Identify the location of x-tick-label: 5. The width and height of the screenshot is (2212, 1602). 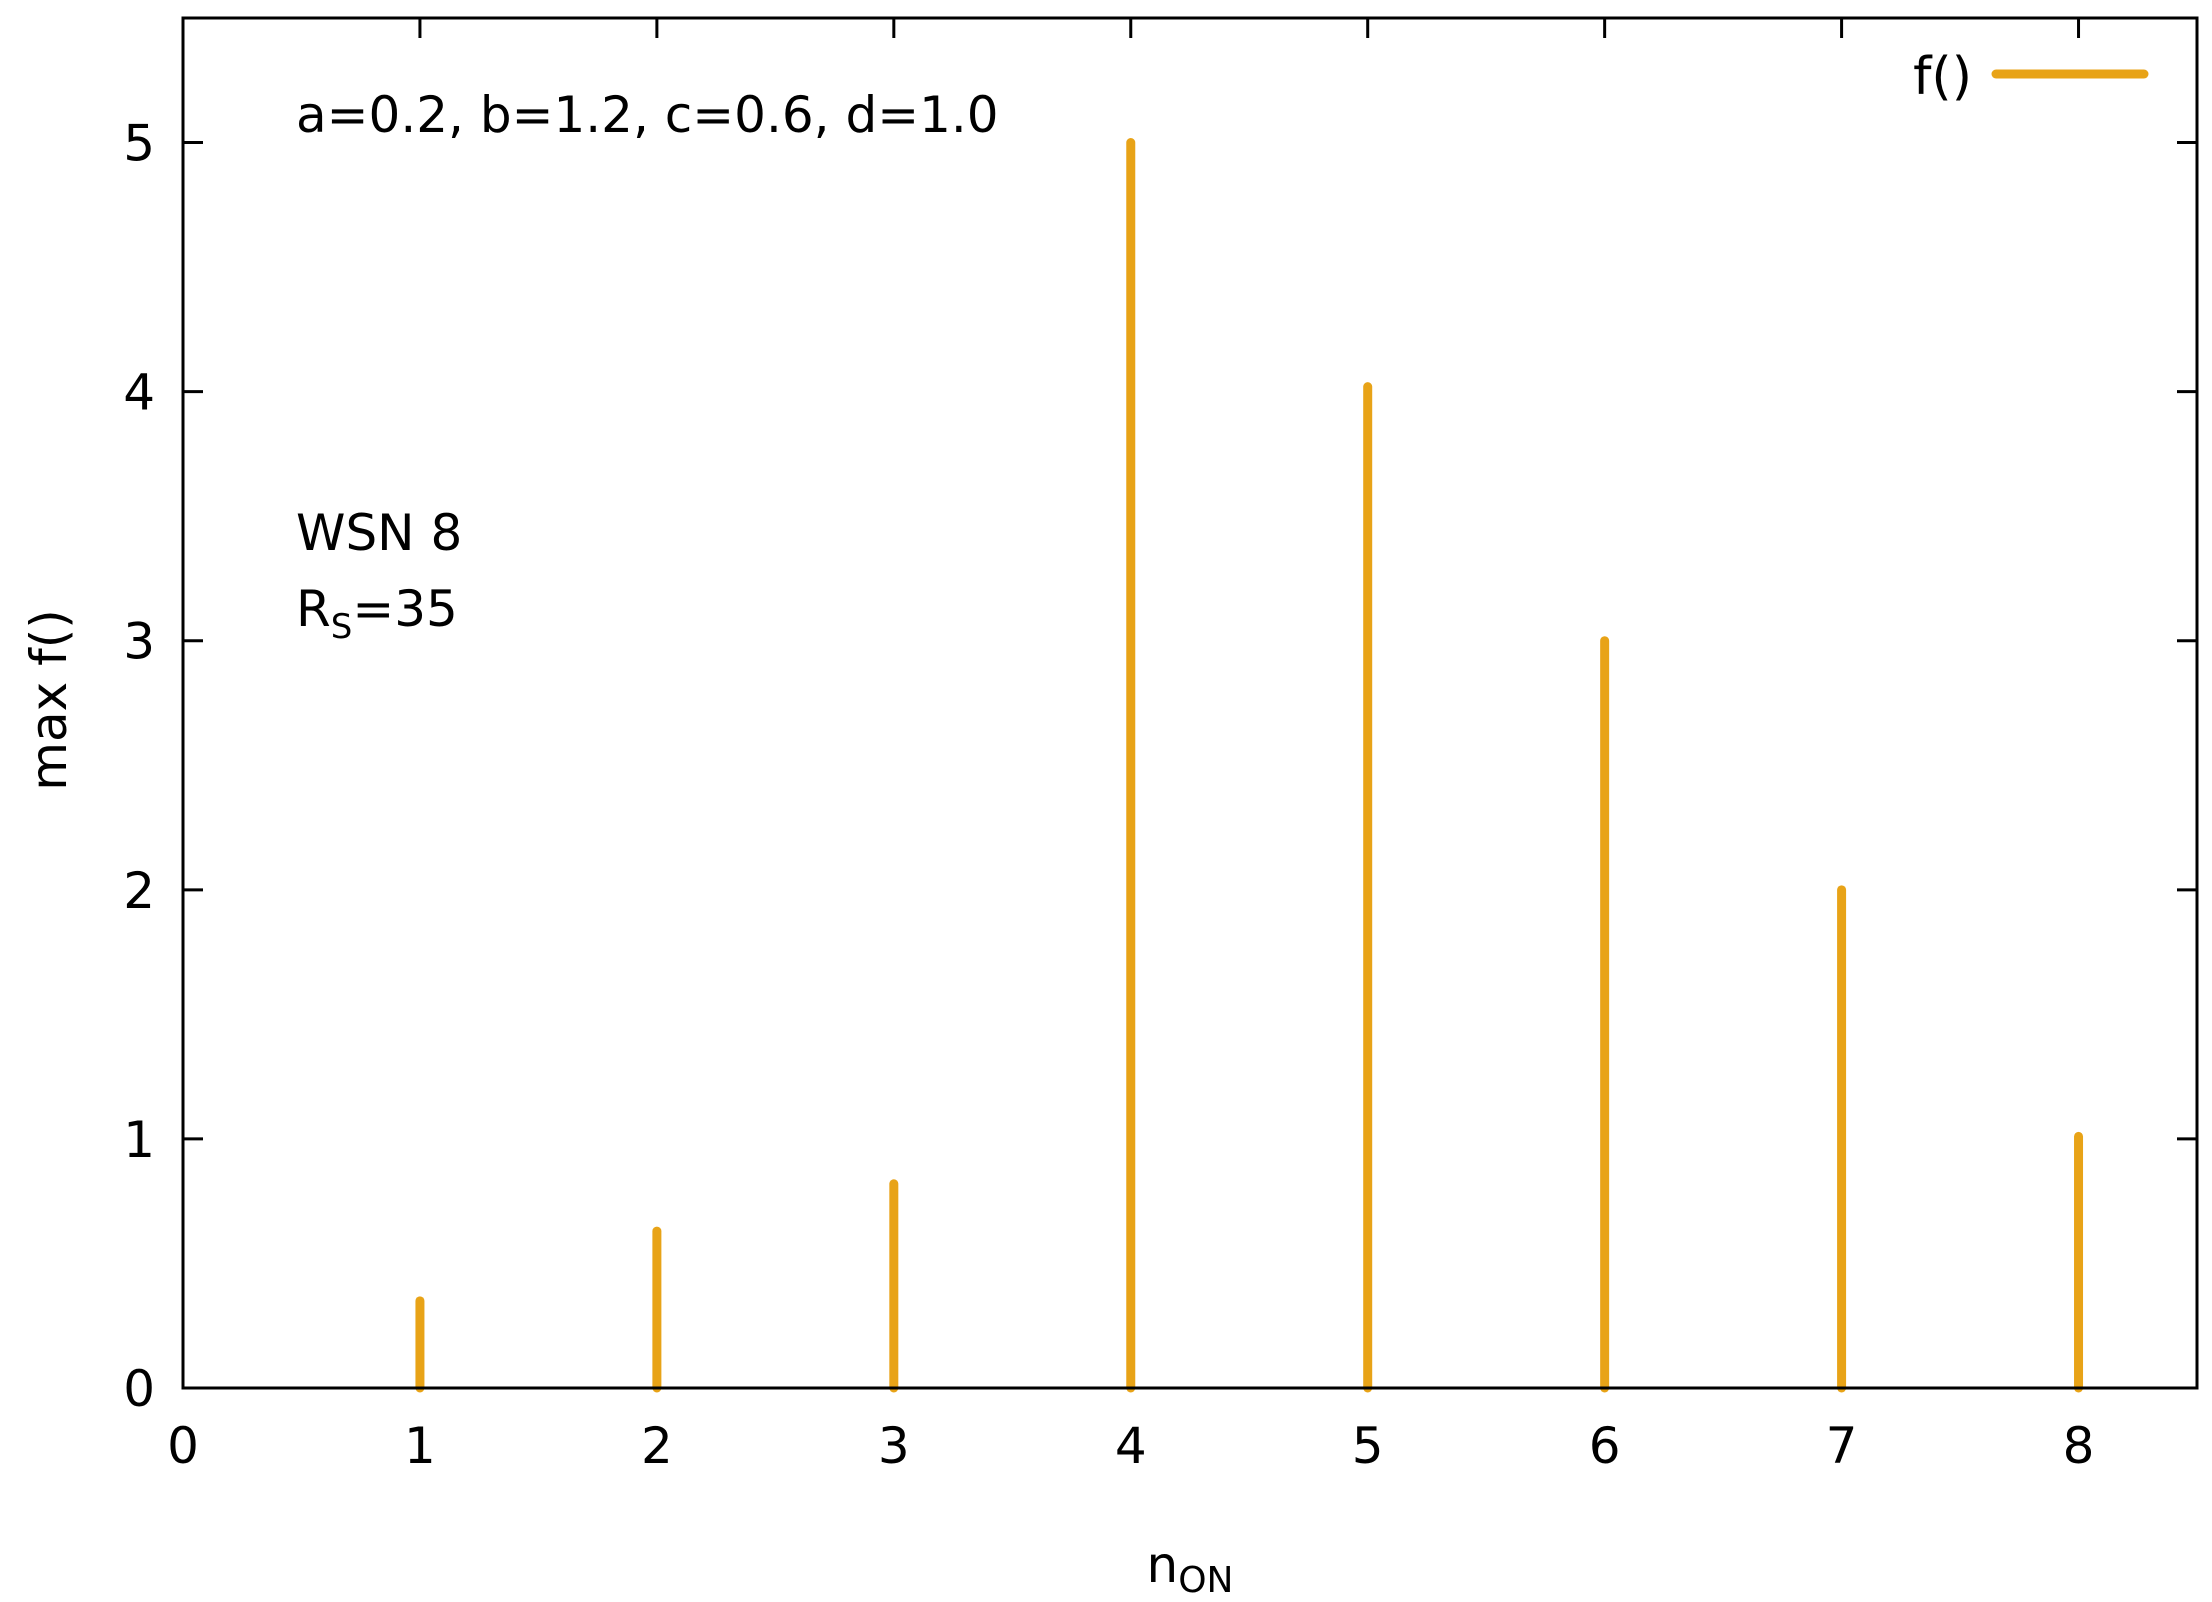
(1368, 1446).